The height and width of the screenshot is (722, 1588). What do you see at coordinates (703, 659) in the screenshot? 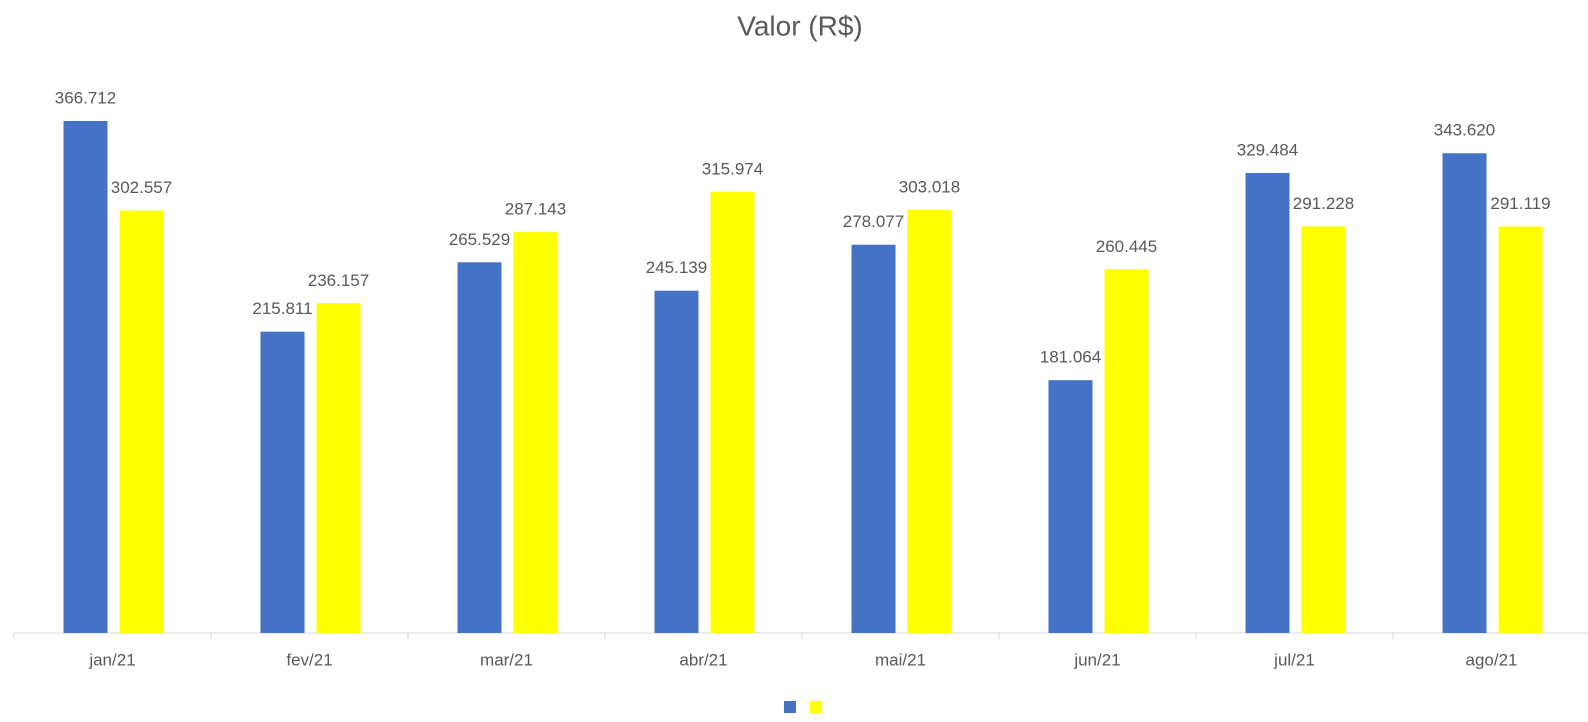
I see `x-tick-label: abr/21` at bounding box center [703, 659].